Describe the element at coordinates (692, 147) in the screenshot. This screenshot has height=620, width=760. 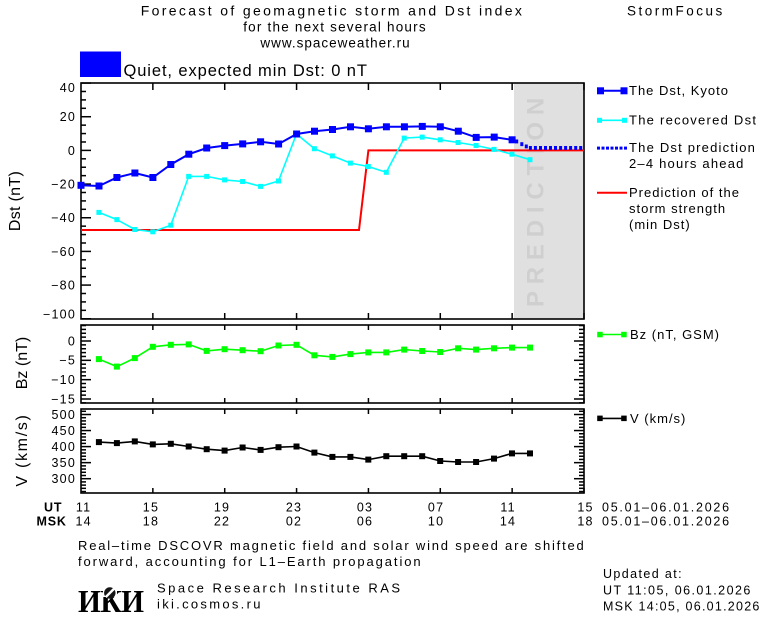
I see `svg-text: The Dst prediction` at that location.